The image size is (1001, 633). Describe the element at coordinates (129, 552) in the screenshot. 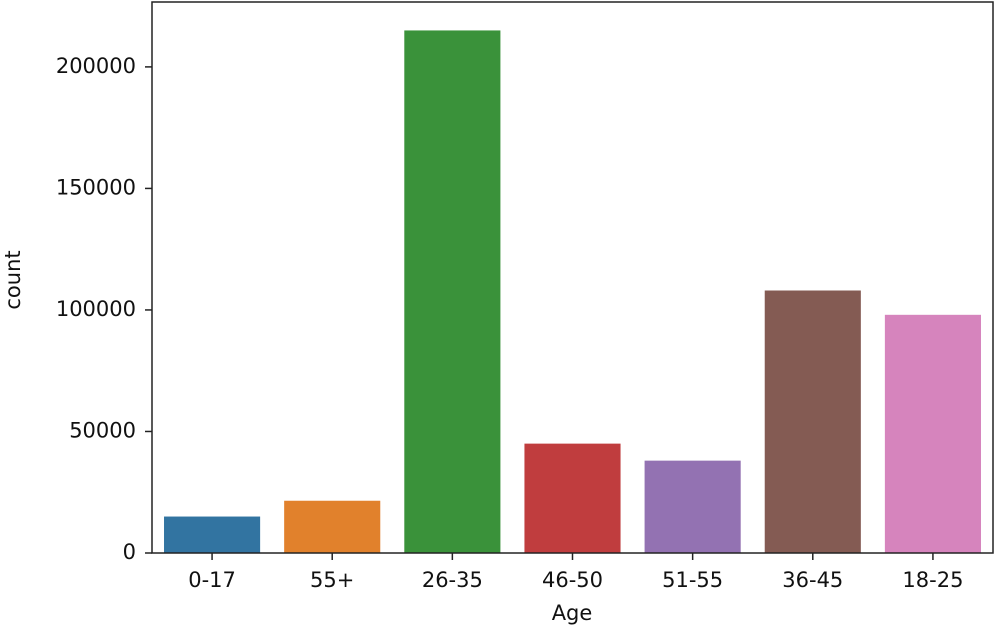

I see `y-tick-label: 0` at that location.